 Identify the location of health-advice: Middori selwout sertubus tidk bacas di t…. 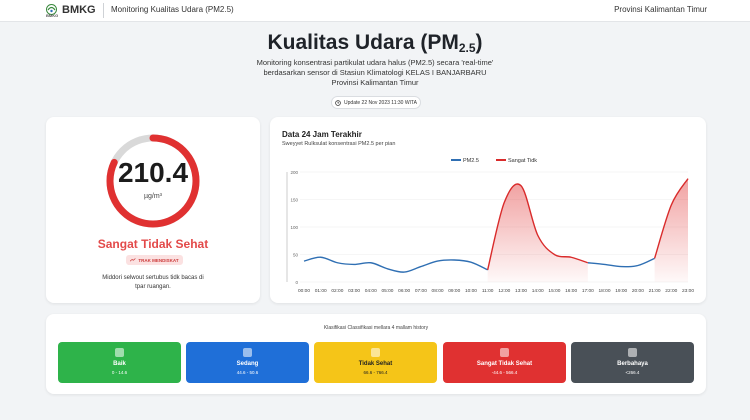
(153, 282).